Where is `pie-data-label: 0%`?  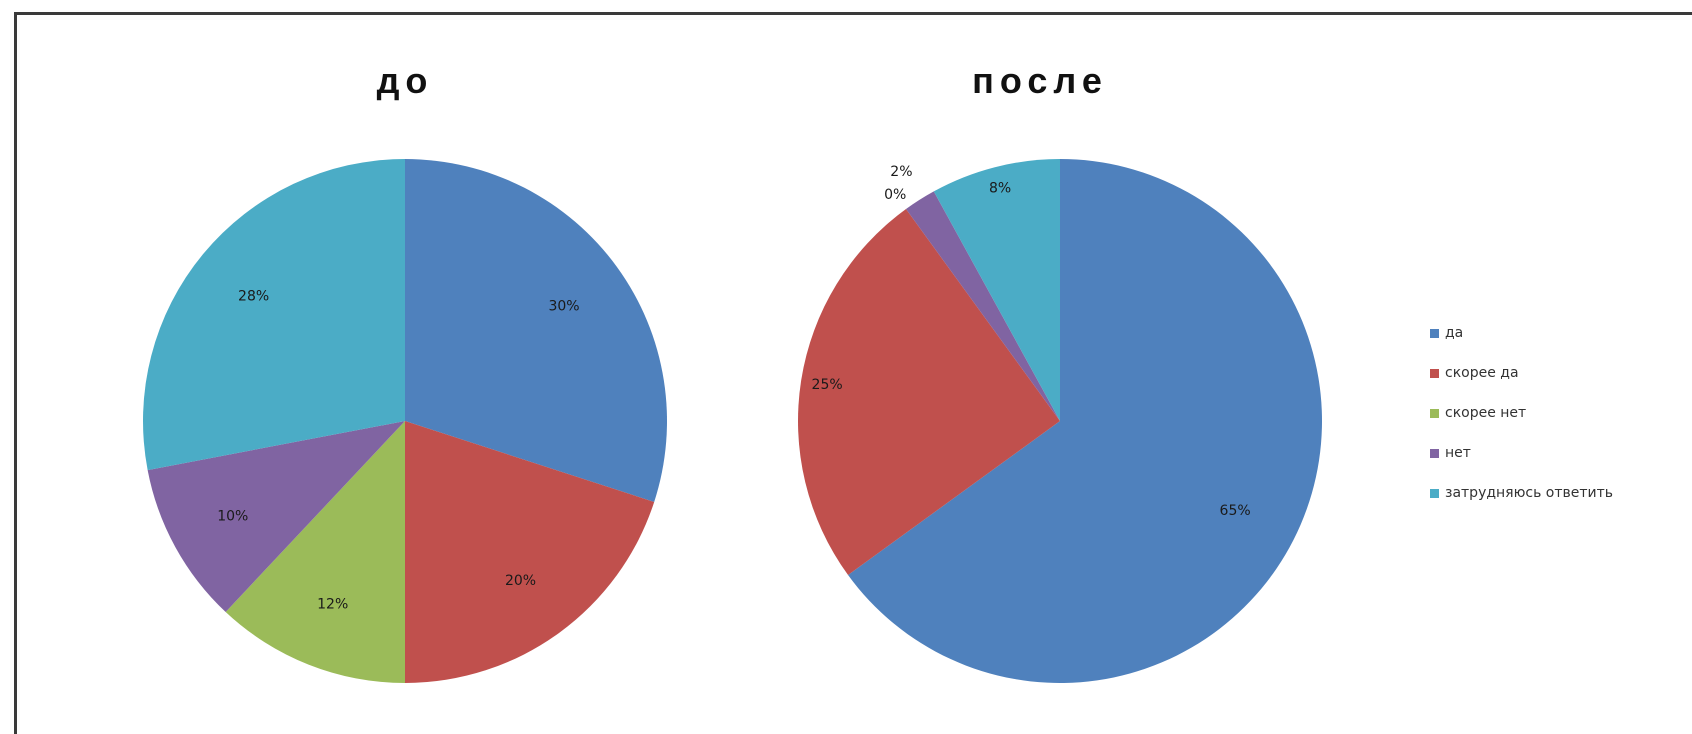
pie-data-label: 0% is located at coordinates (895, 195).